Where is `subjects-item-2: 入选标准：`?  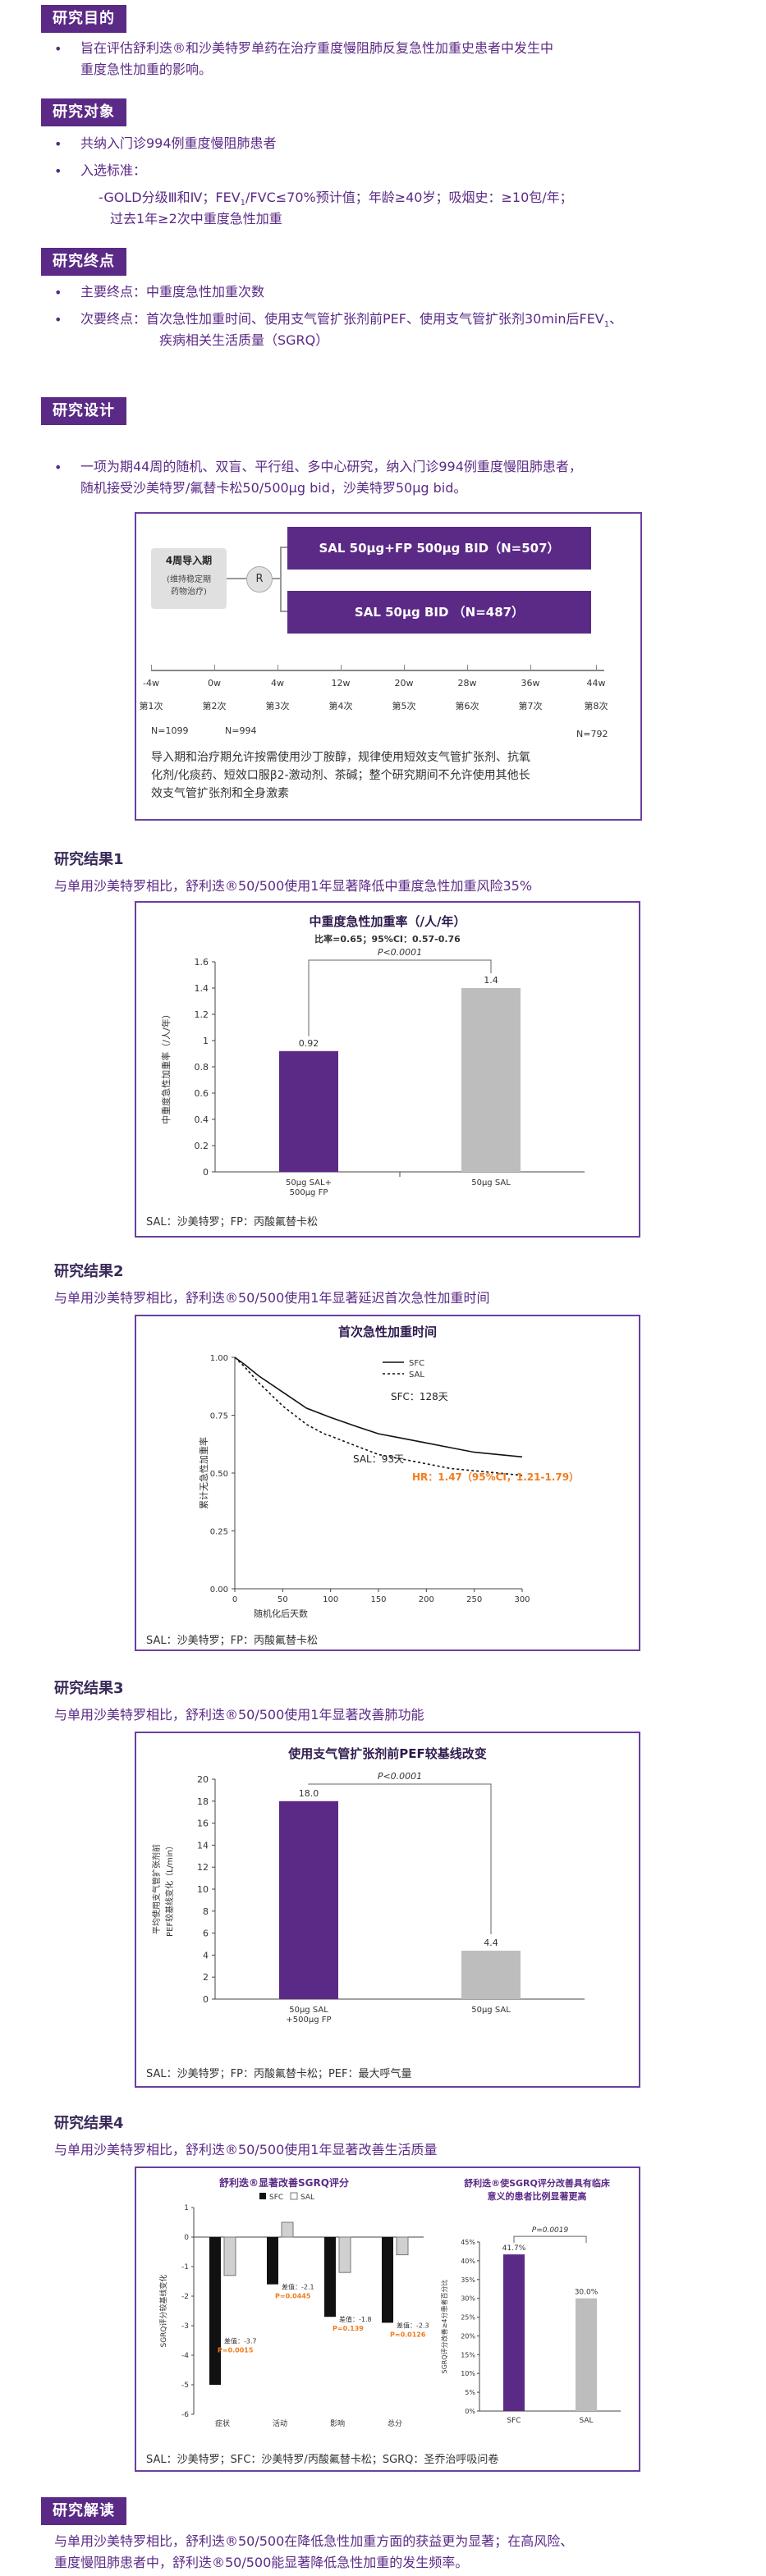
subjects-item-2: 入选标准： is located at coordinates (113, 170).